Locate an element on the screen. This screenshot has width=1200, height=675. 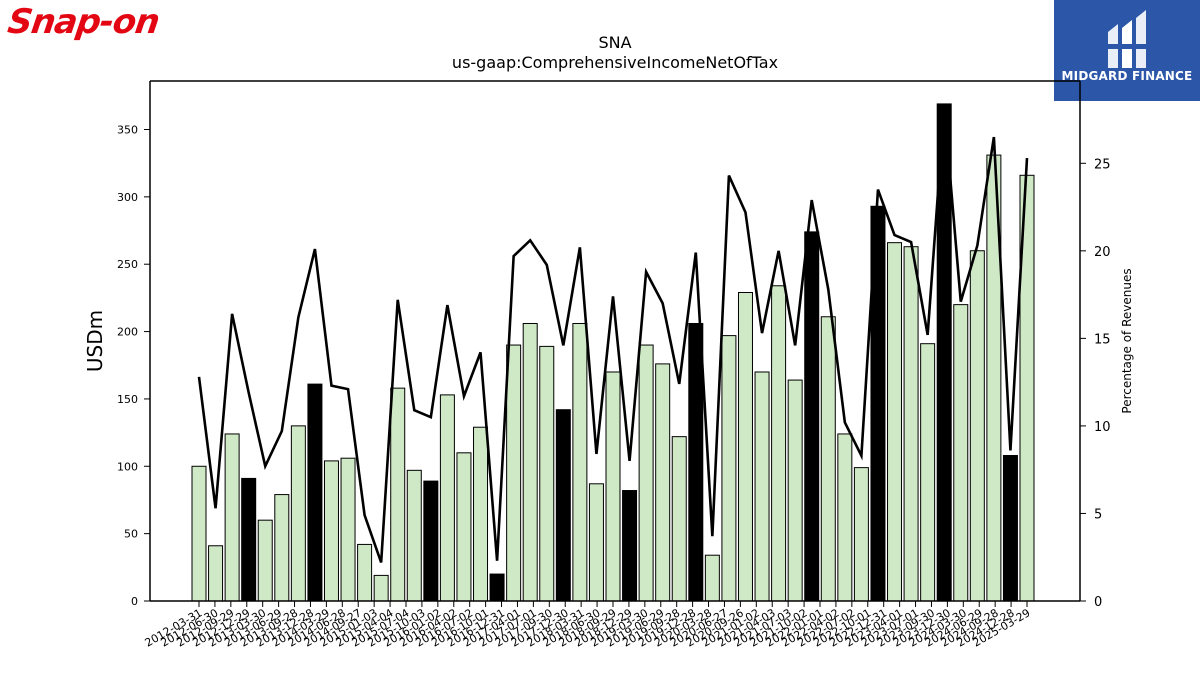
y2-tick-label: 5 is located at coordinates (1098, 514).